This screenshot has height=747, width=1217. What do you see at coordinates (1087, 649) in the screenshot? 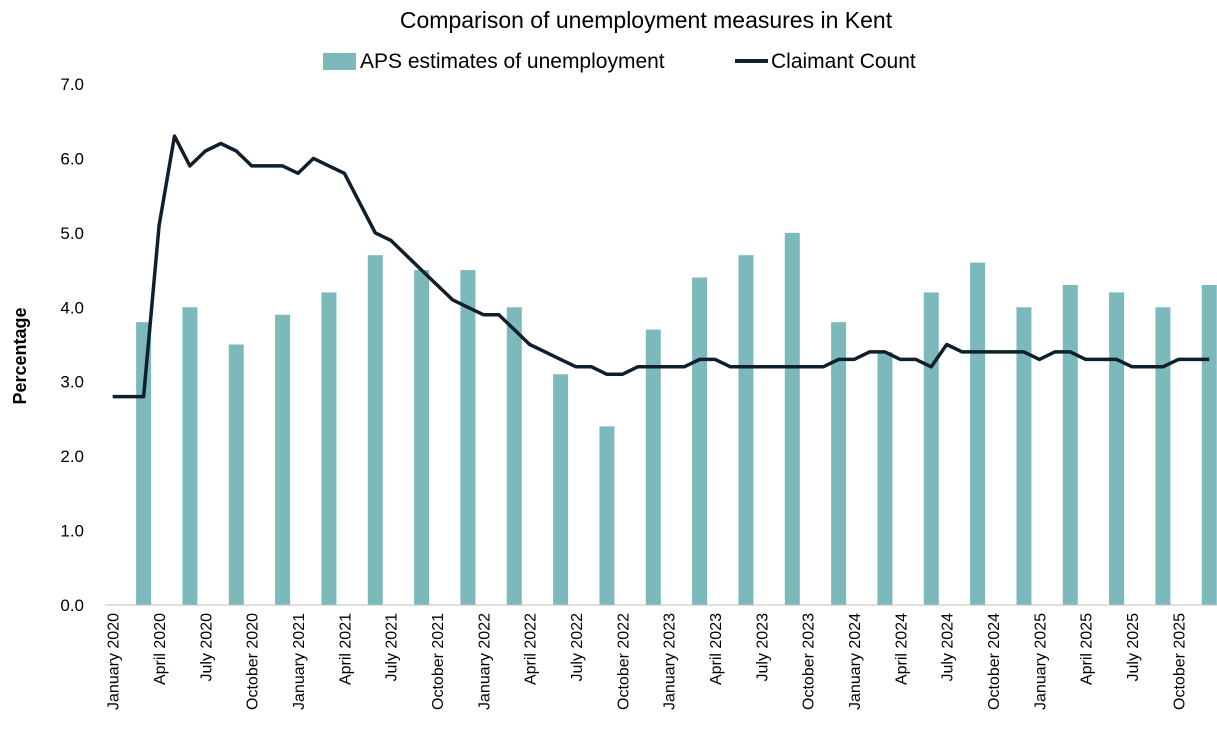
I see `x-tick-label: April 2025` at bounding box center [1087, 649].